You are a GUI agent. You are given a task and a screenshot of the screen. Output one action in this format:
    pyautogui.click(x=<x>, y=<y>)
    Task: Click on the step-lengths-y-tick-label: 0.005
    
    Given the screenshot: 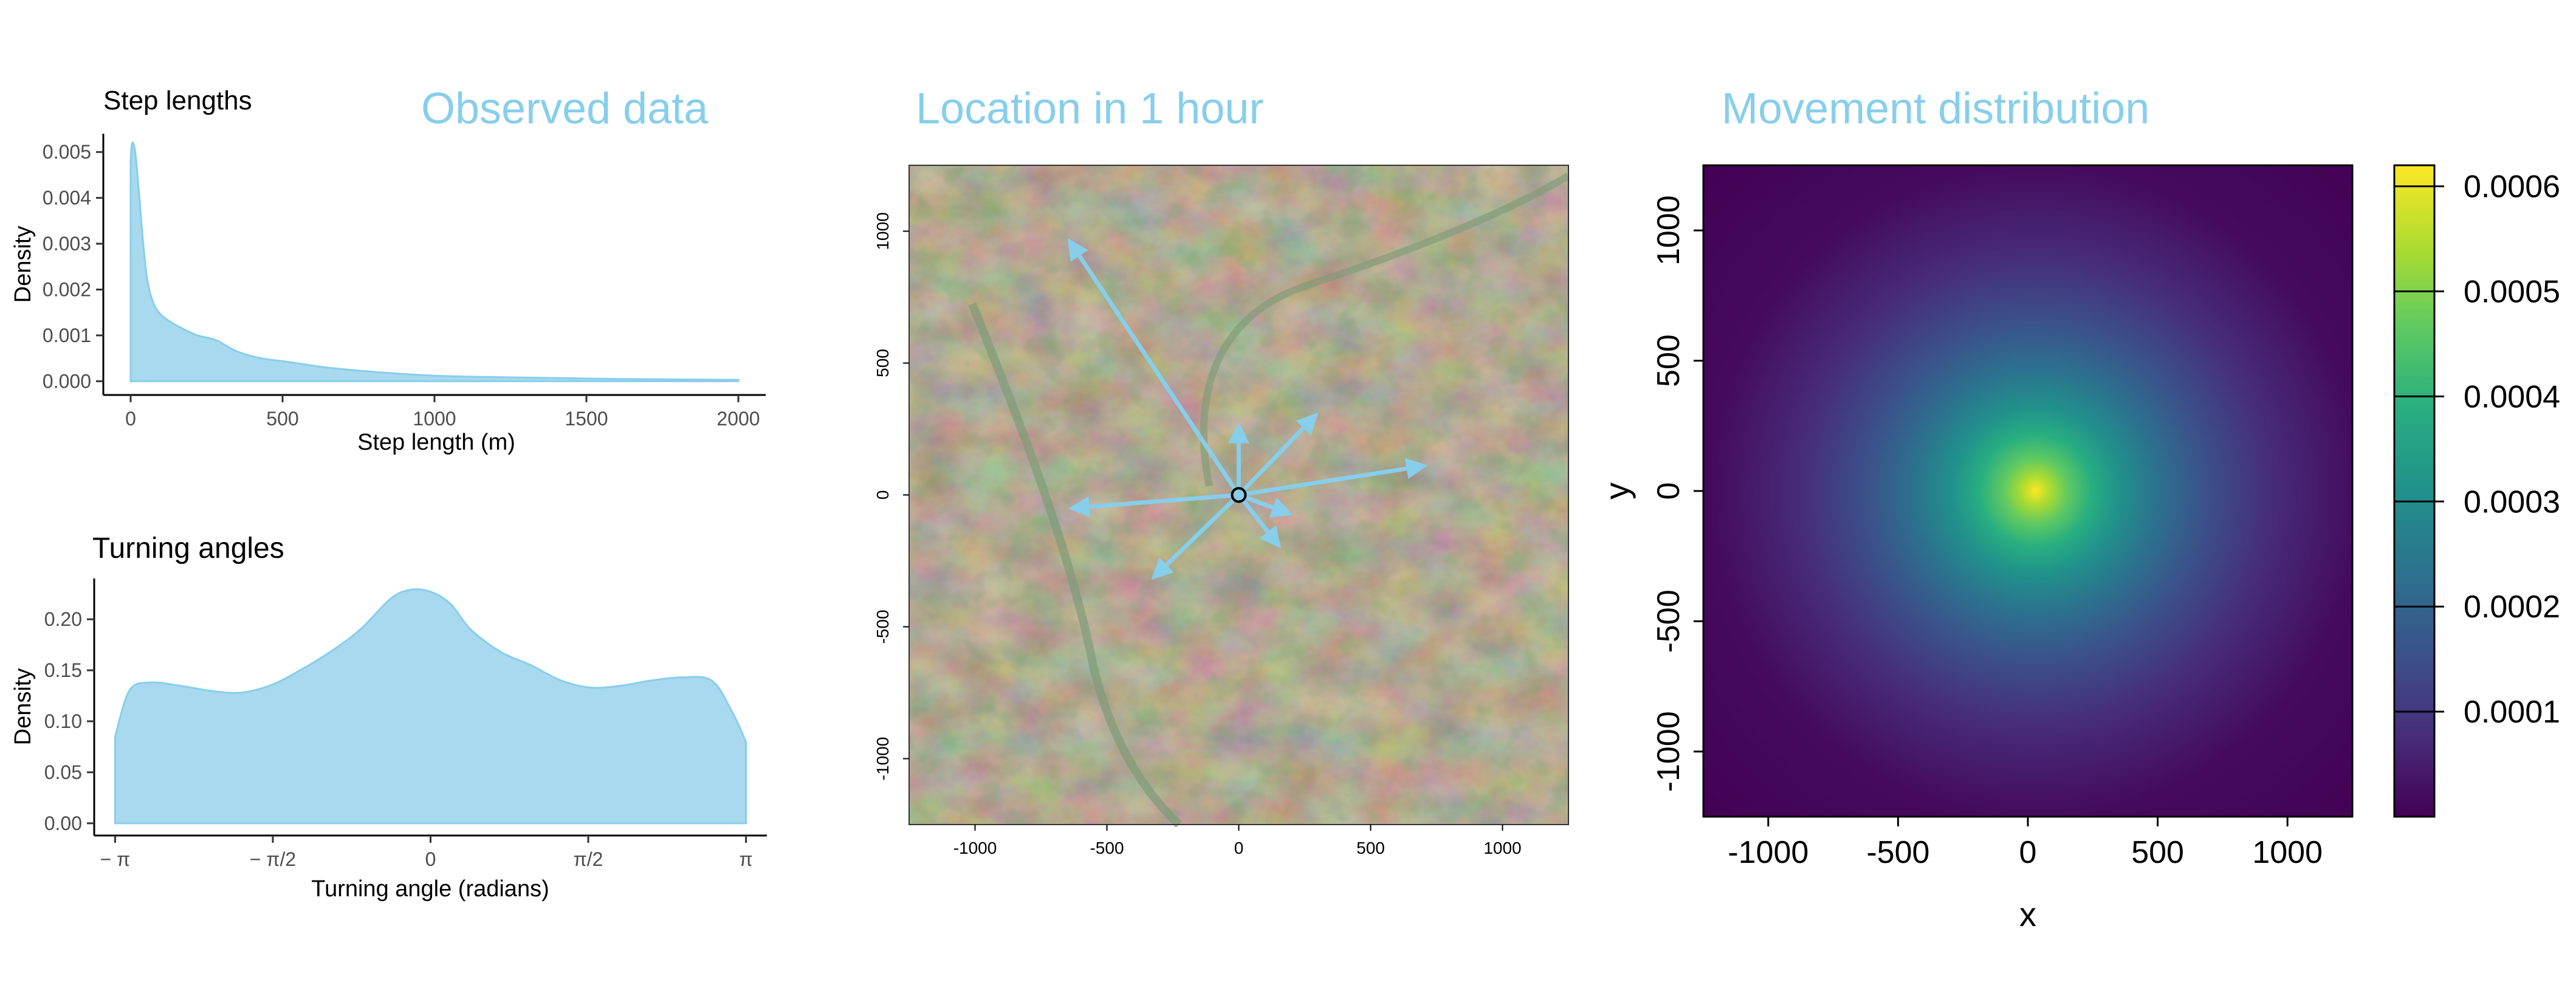 What is the action you would take?
    pyautogui.click(x=67, y=152)
    